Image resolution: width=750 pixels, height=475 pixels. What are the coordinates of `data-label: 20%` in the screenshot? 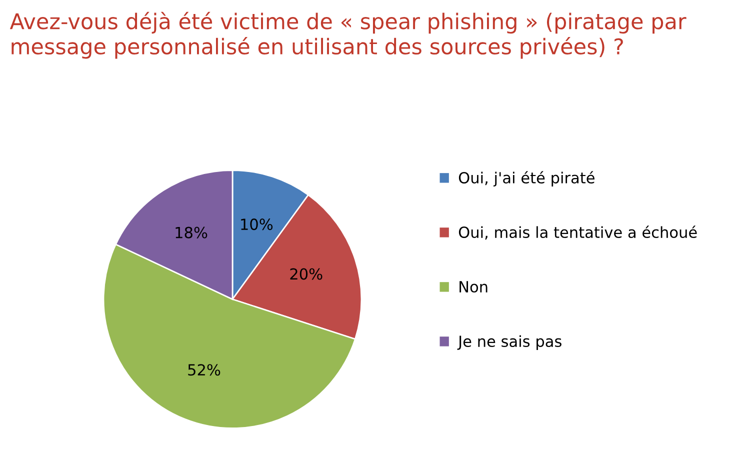 It's located at (306, 274).